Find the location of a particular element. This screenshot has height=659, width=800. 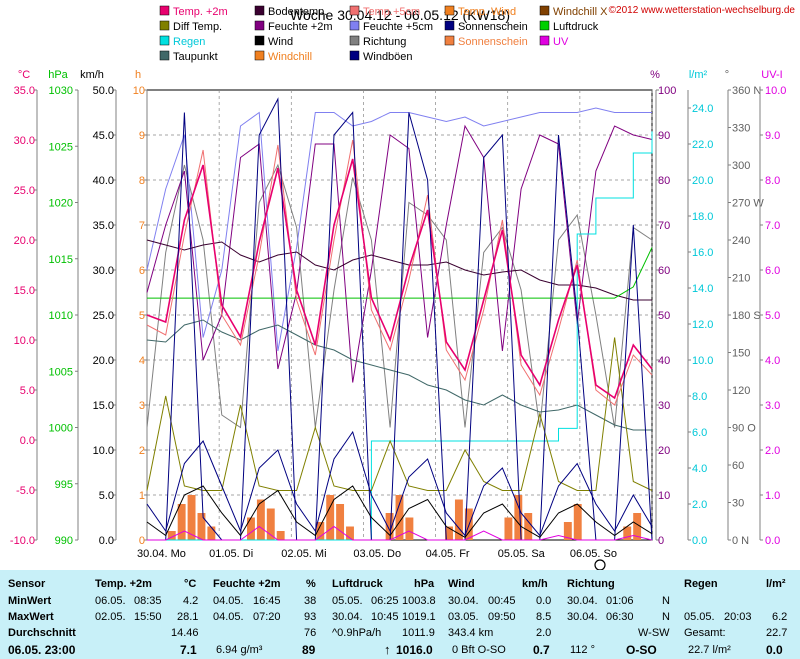

position-marker-icon is located at coordinates (600, 564).